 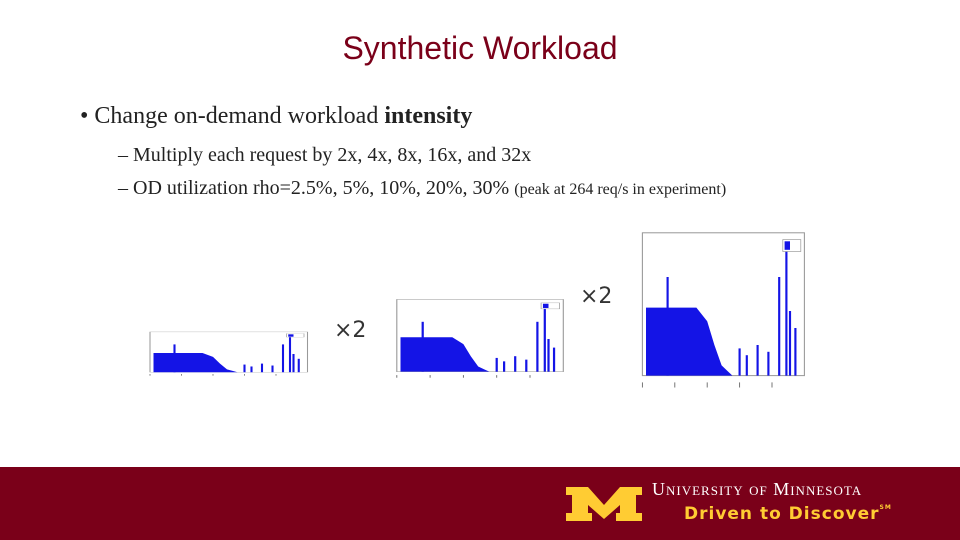 What do you see at coordinates (885, 507) in the screenshot?
I see `service-mark: SM` at bounding box center [885, 507].